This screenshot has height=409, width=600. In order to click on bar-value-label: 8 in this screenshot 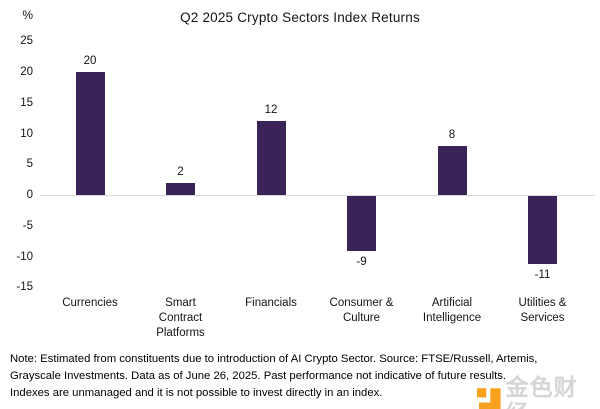, I will do `click(452, 134)`.